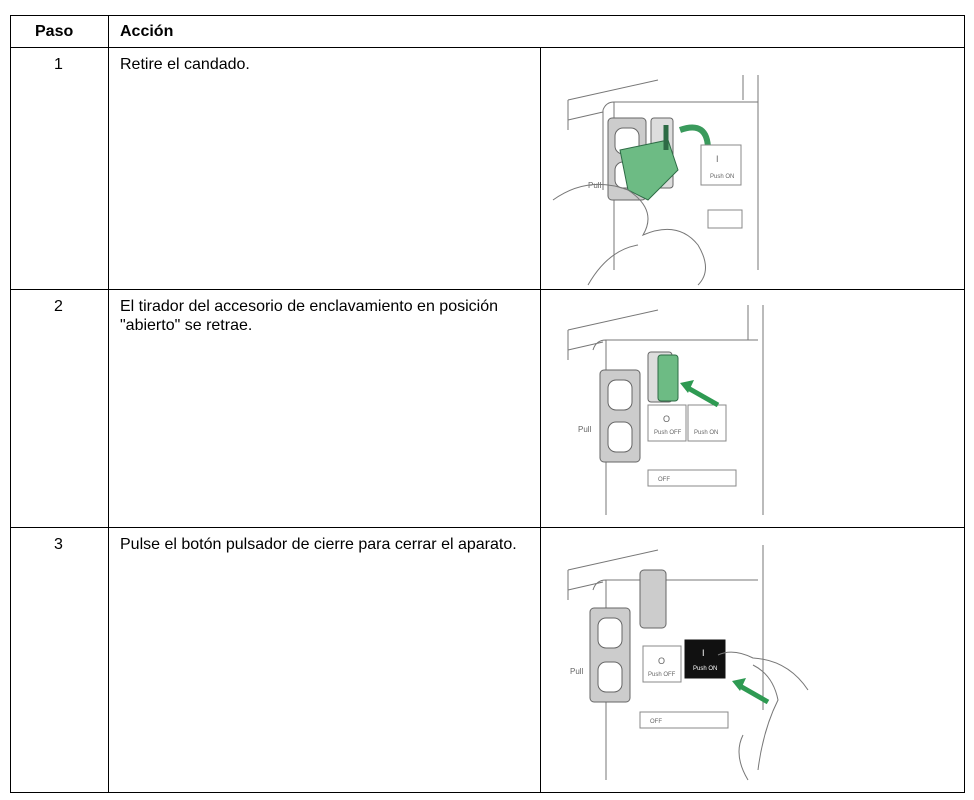 The width and height of the screenshot is (974, 800). Describe the element at coordinates (147, 31) in the screenshot. I see `header-cell: Acción` at that location.